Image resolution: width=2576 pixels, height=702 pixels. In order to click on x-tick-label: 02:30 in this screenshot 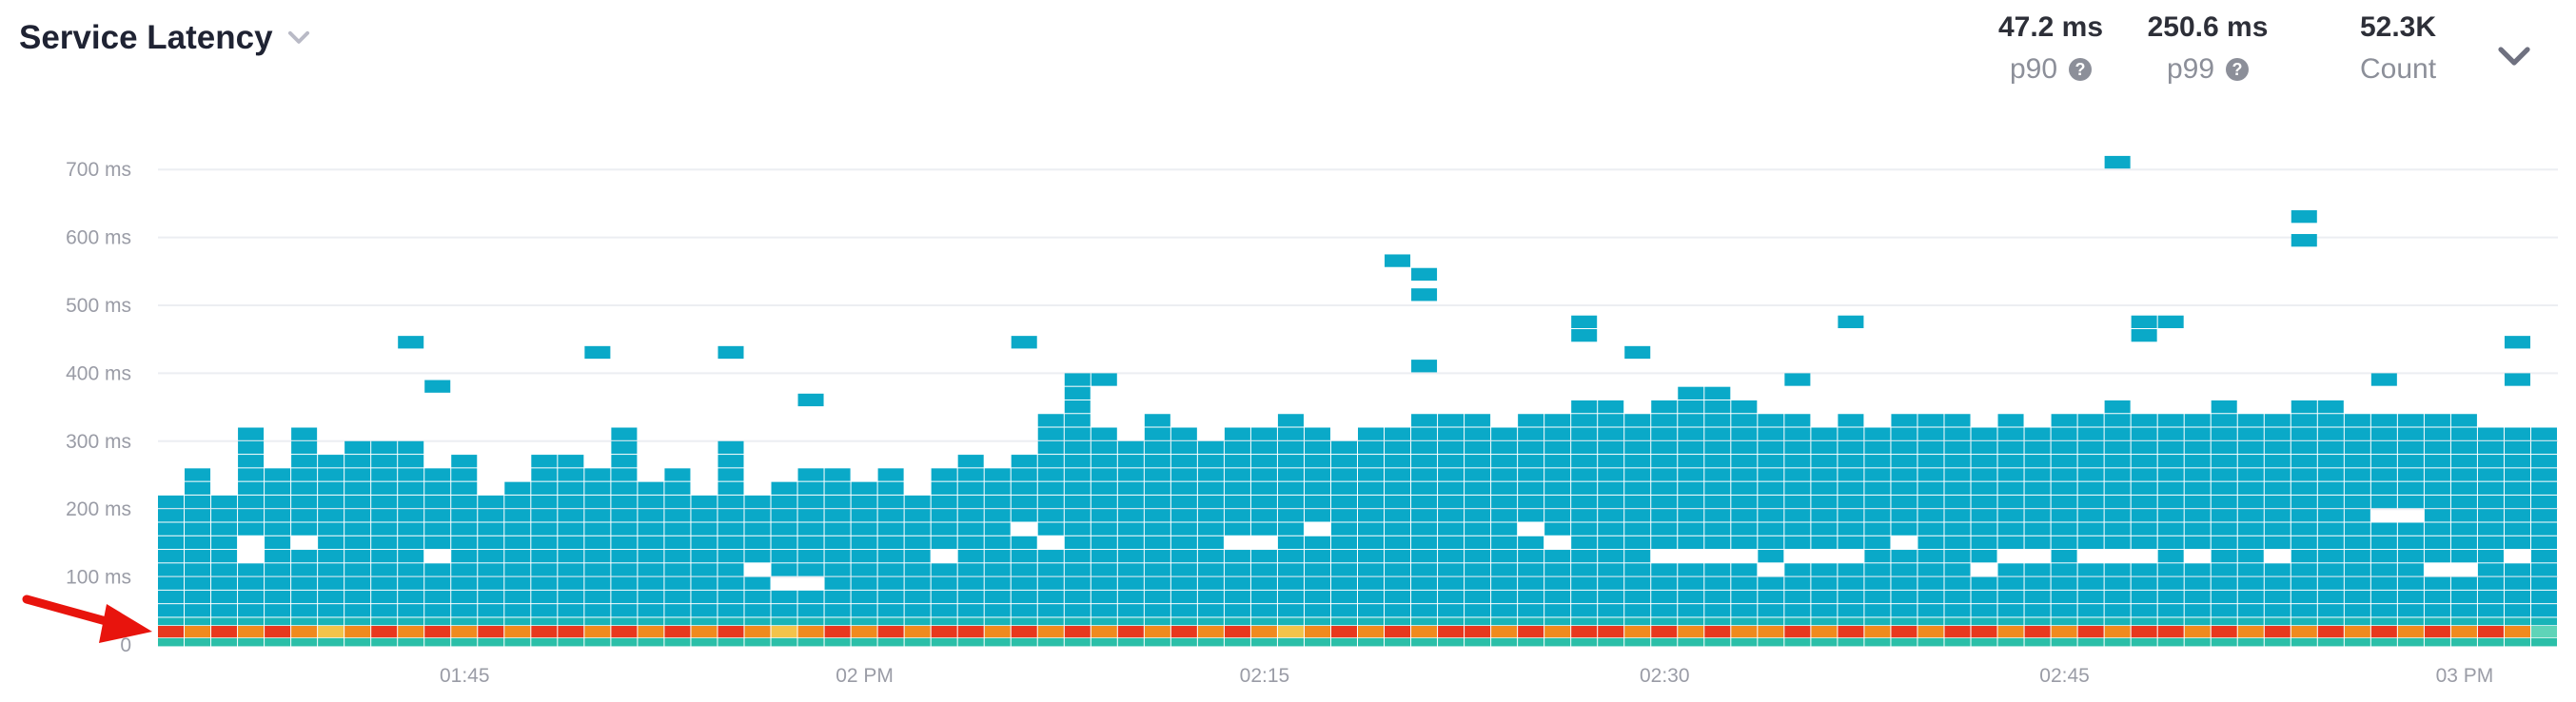, I will do `click(1665, 676)`.